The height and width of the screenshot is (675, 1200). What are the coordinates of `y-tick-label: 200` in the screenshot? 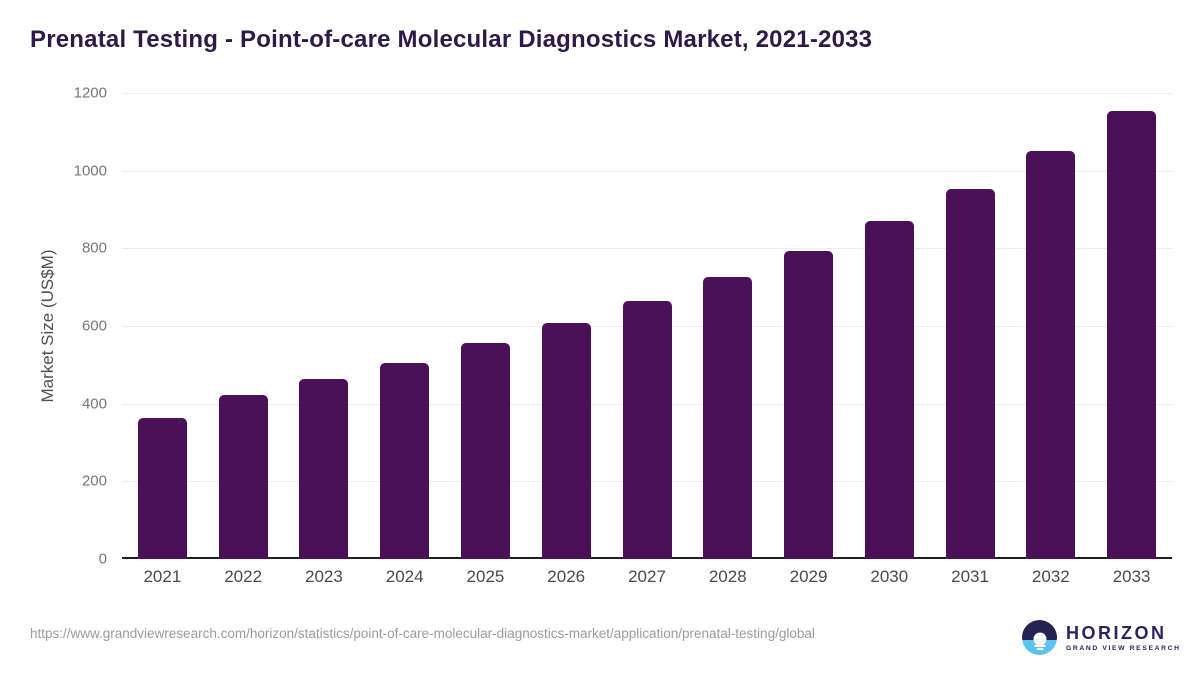 It's located at (94, 481).